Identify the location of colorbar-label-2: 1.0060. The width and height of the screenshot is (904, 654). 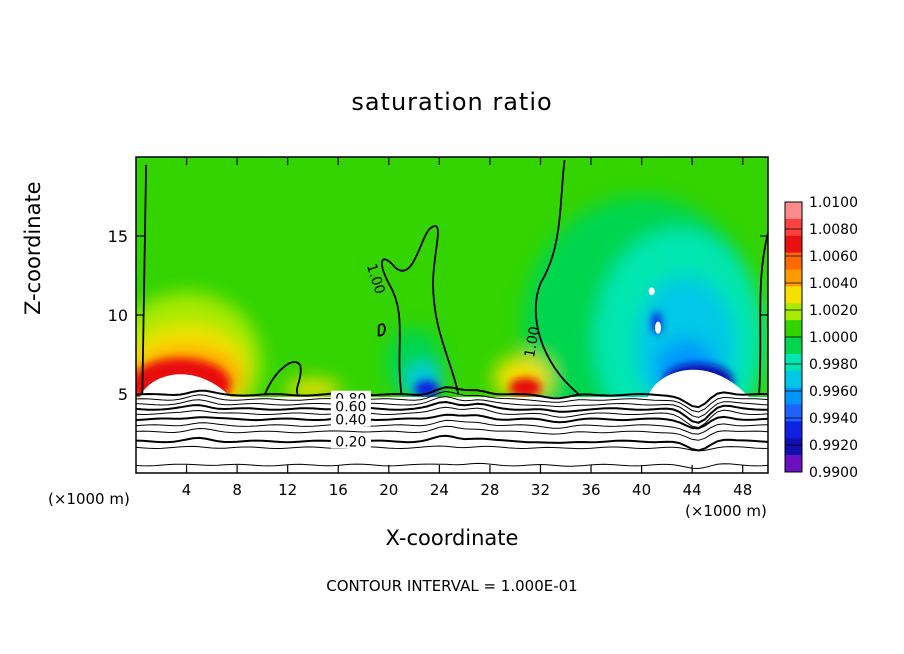
(833, 257).